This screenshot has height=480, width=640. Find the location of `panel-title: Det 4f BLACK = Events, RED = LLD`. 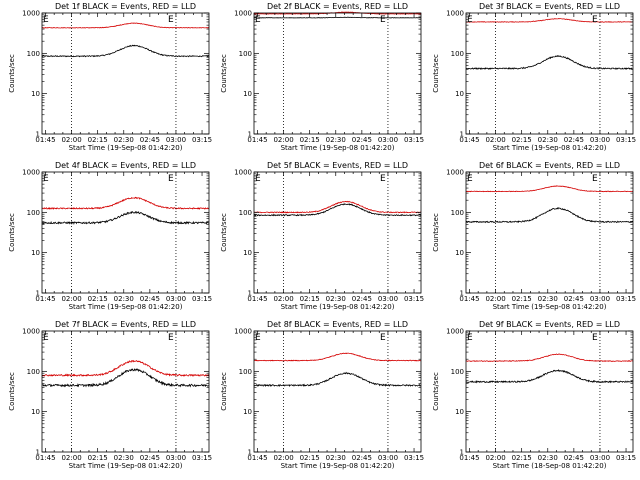

panel-title: Det 4f BLACK = Events, RED = LLD is located at coordinates (125, 165).